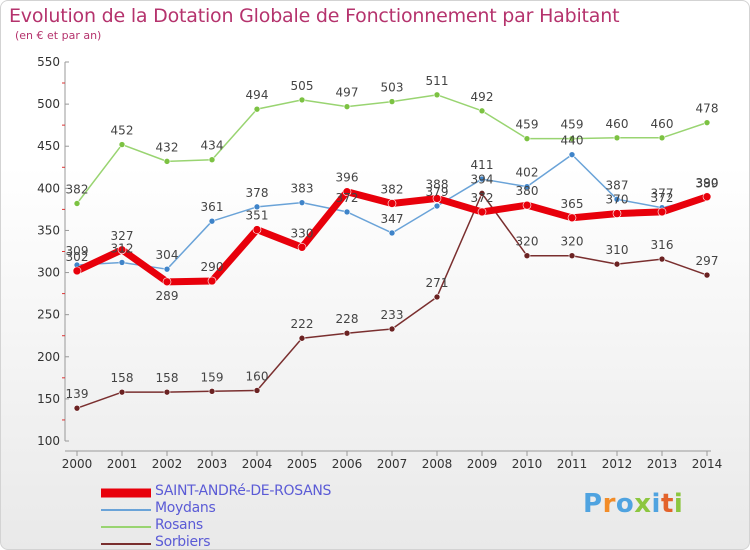  I want to click on legend-label-sorbiers: Sorbiers, so click(183, 542).